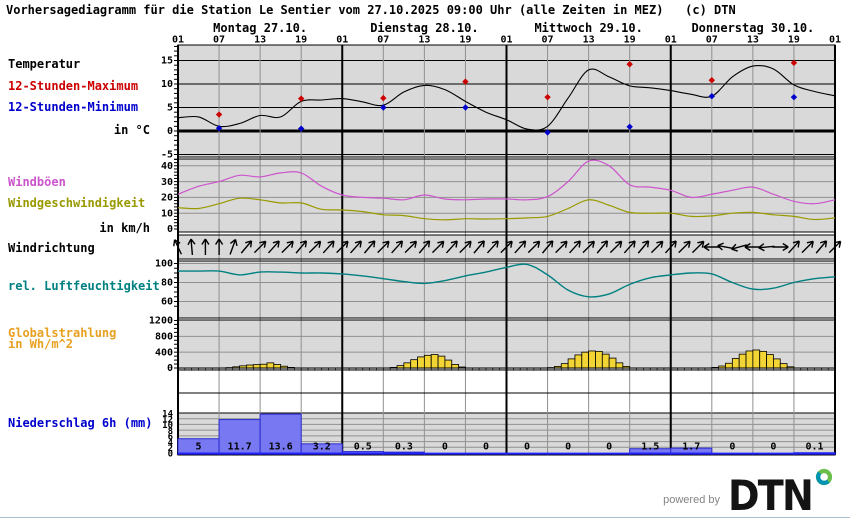 The width and height of the screenshot is (850, 524). I want to click on svg-text: 4, so click(171, 443).